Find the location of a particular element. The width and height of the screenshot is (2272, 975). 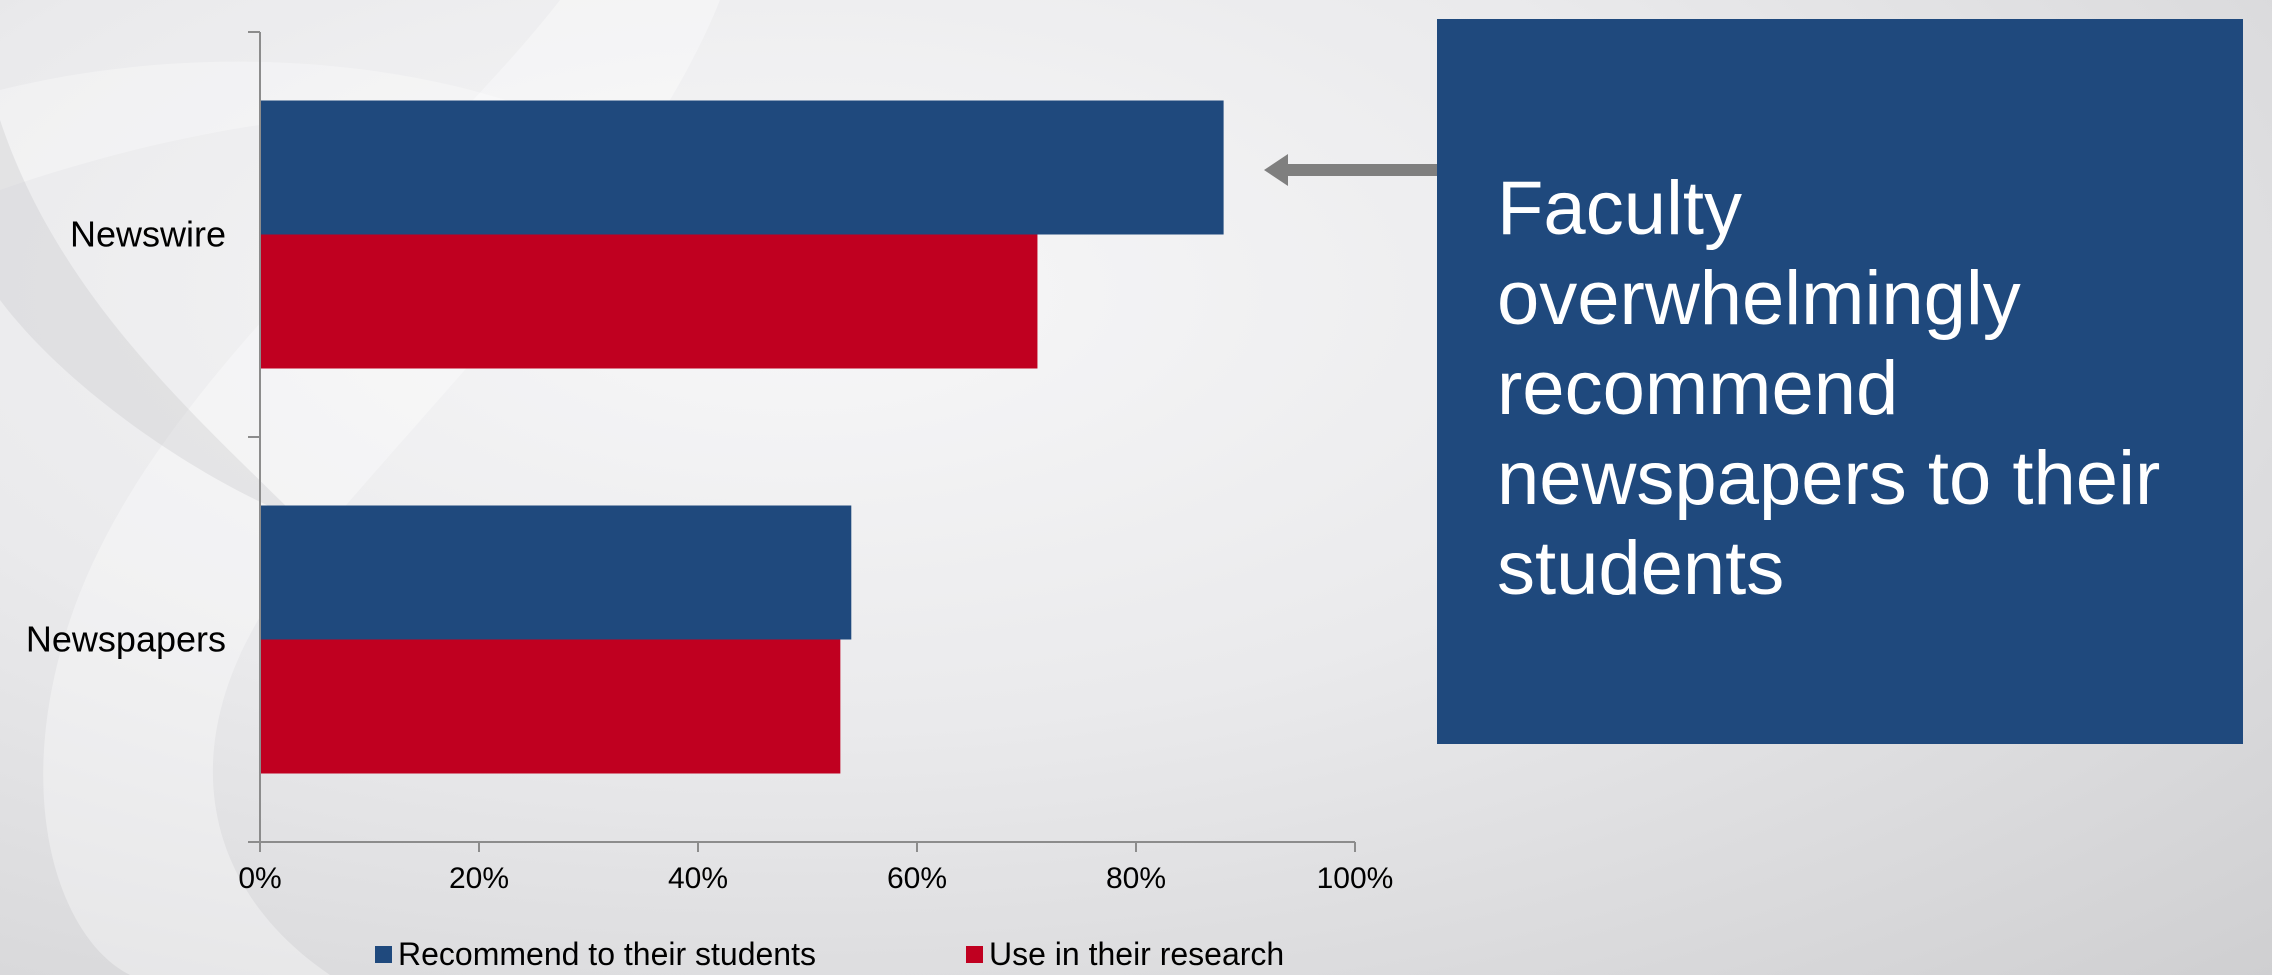

bar-newspapers-research is located at coordinates (550, 706).